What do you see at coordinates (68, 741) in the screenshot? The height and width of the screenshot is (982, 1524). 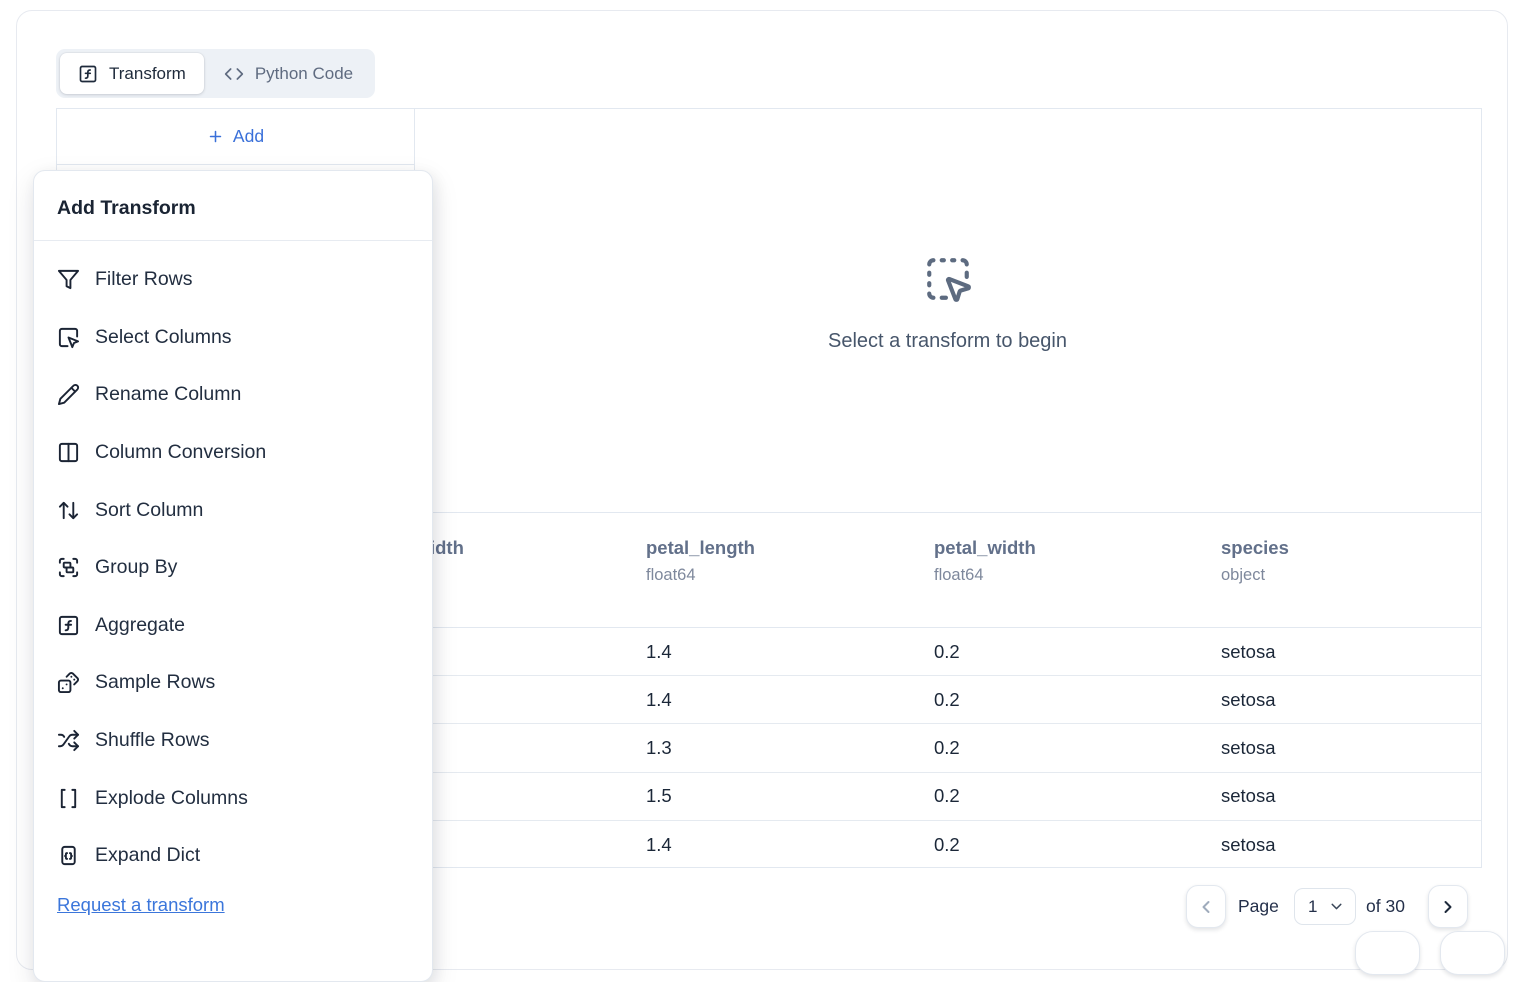 I see `shuffle-icon` at bounding box center [68, 741].